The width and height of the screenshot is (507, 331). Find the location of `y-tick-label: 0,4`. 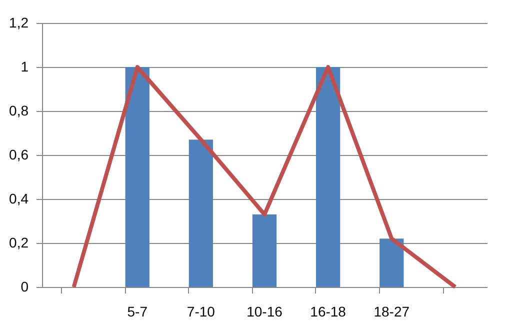

y-tick-label: 0,4 is located at coordinates (19, 198).